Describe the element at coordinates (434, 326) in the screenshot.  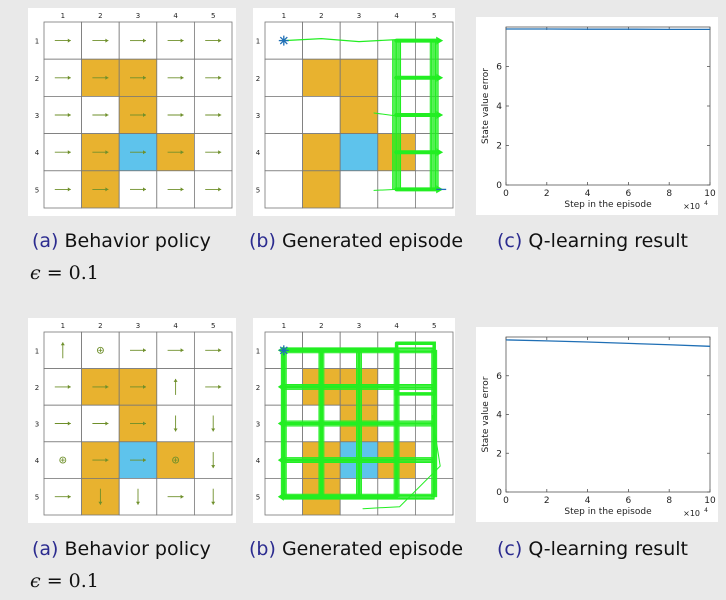
I see `col-label: 5` at that location.